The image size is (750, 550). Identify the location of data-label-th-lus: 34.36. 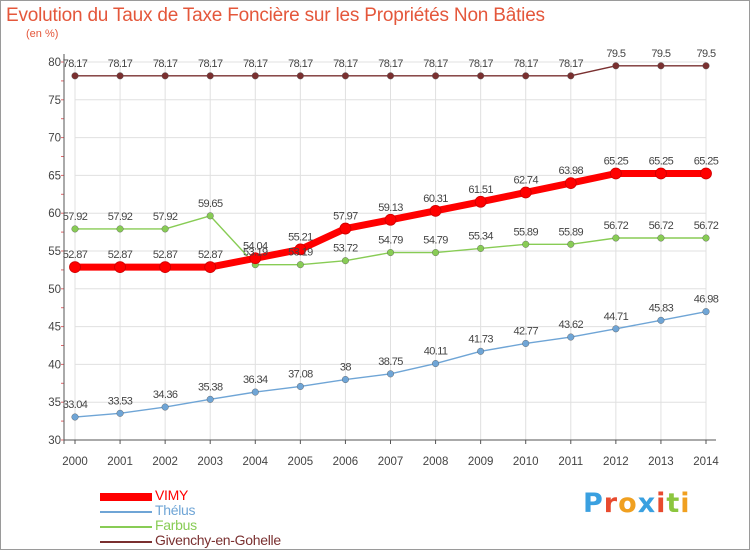
(165, 395).